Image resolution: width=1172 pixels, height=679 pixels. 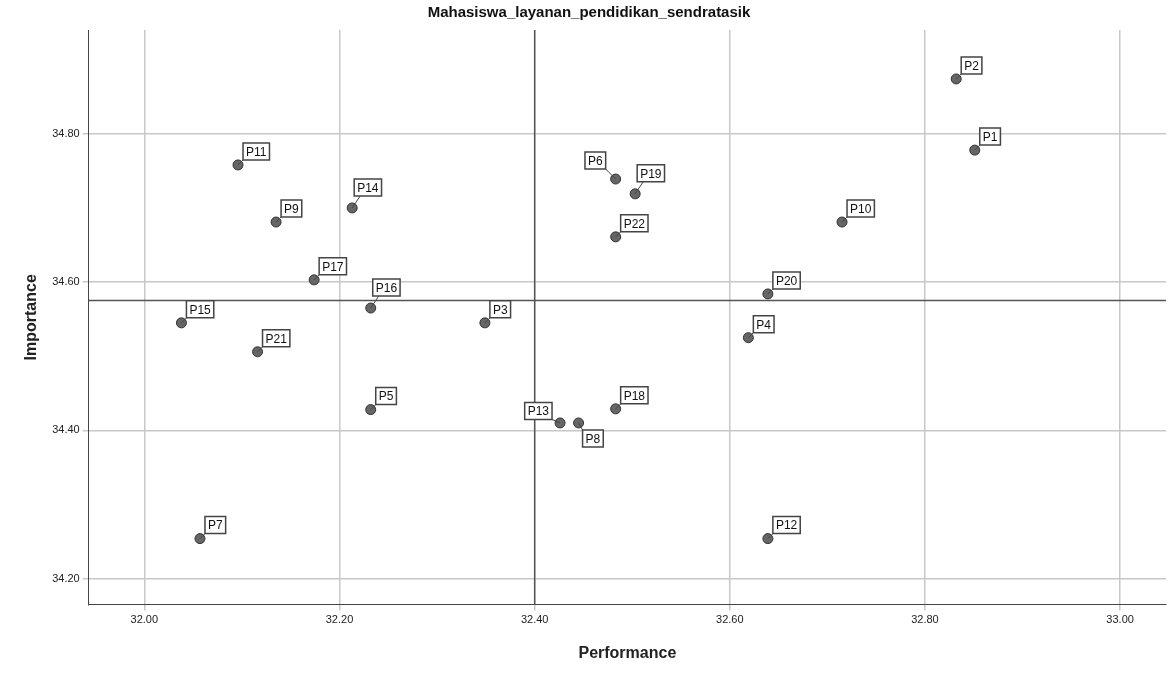 What do you see at coordinates (634, 223) in the screenshot?
I see `annotation: P22` at bounding box center [634, 223].